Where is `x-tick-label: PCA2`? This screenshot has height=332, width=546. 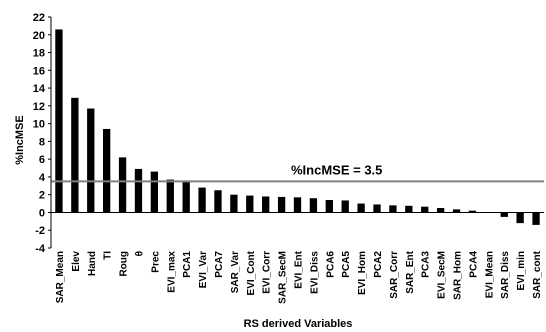 x-tick-label: PCA2 is located at coordinates (378, 264).